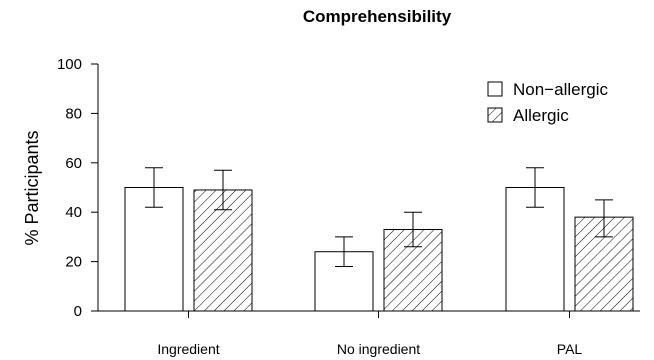 The image size is (654, 360). What do you see at coordinates (73, 113) in the screenshot?
I see `y-tick-label: 80` at bounding box center [73, 113].